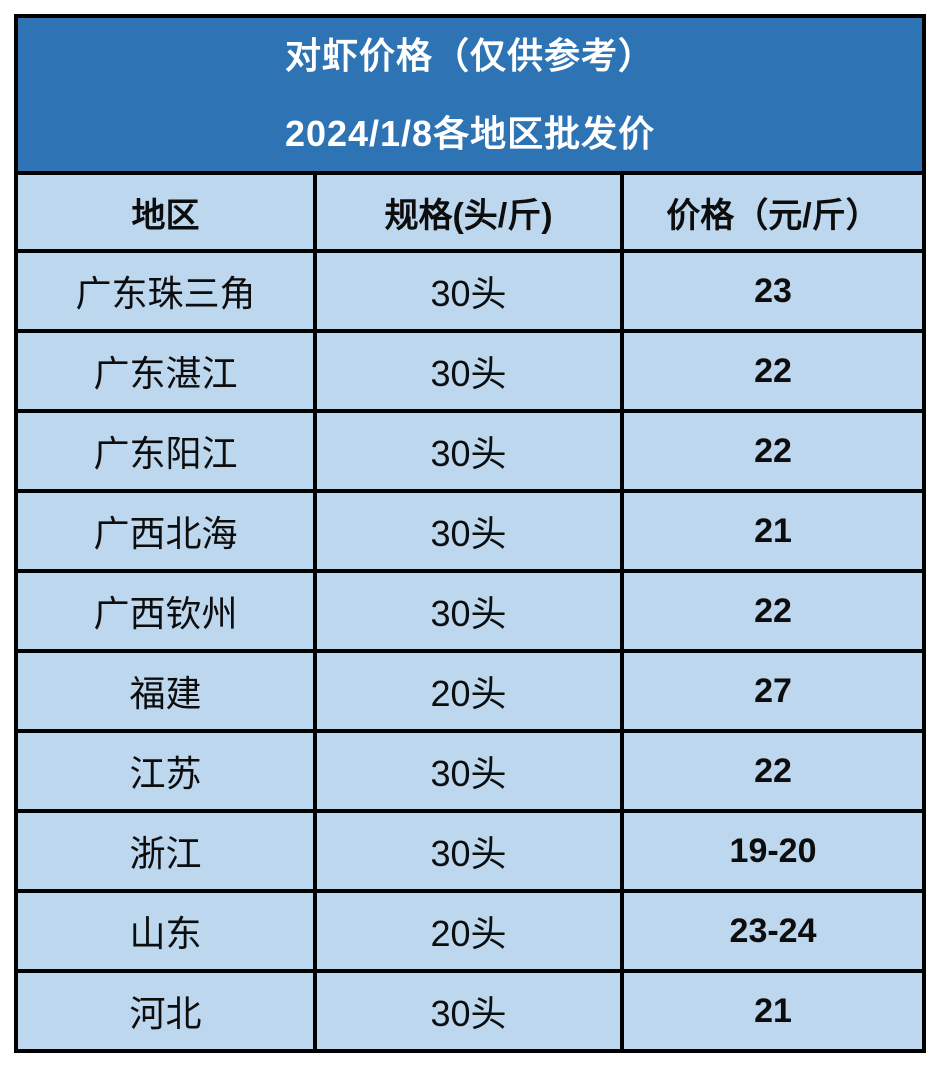 This screenshot has height=1072, width=936. What do you see at coordinates (165, 291) in the screenshot?
I see `region-cell: 广东珠三角` at bounding box center [165, 291].